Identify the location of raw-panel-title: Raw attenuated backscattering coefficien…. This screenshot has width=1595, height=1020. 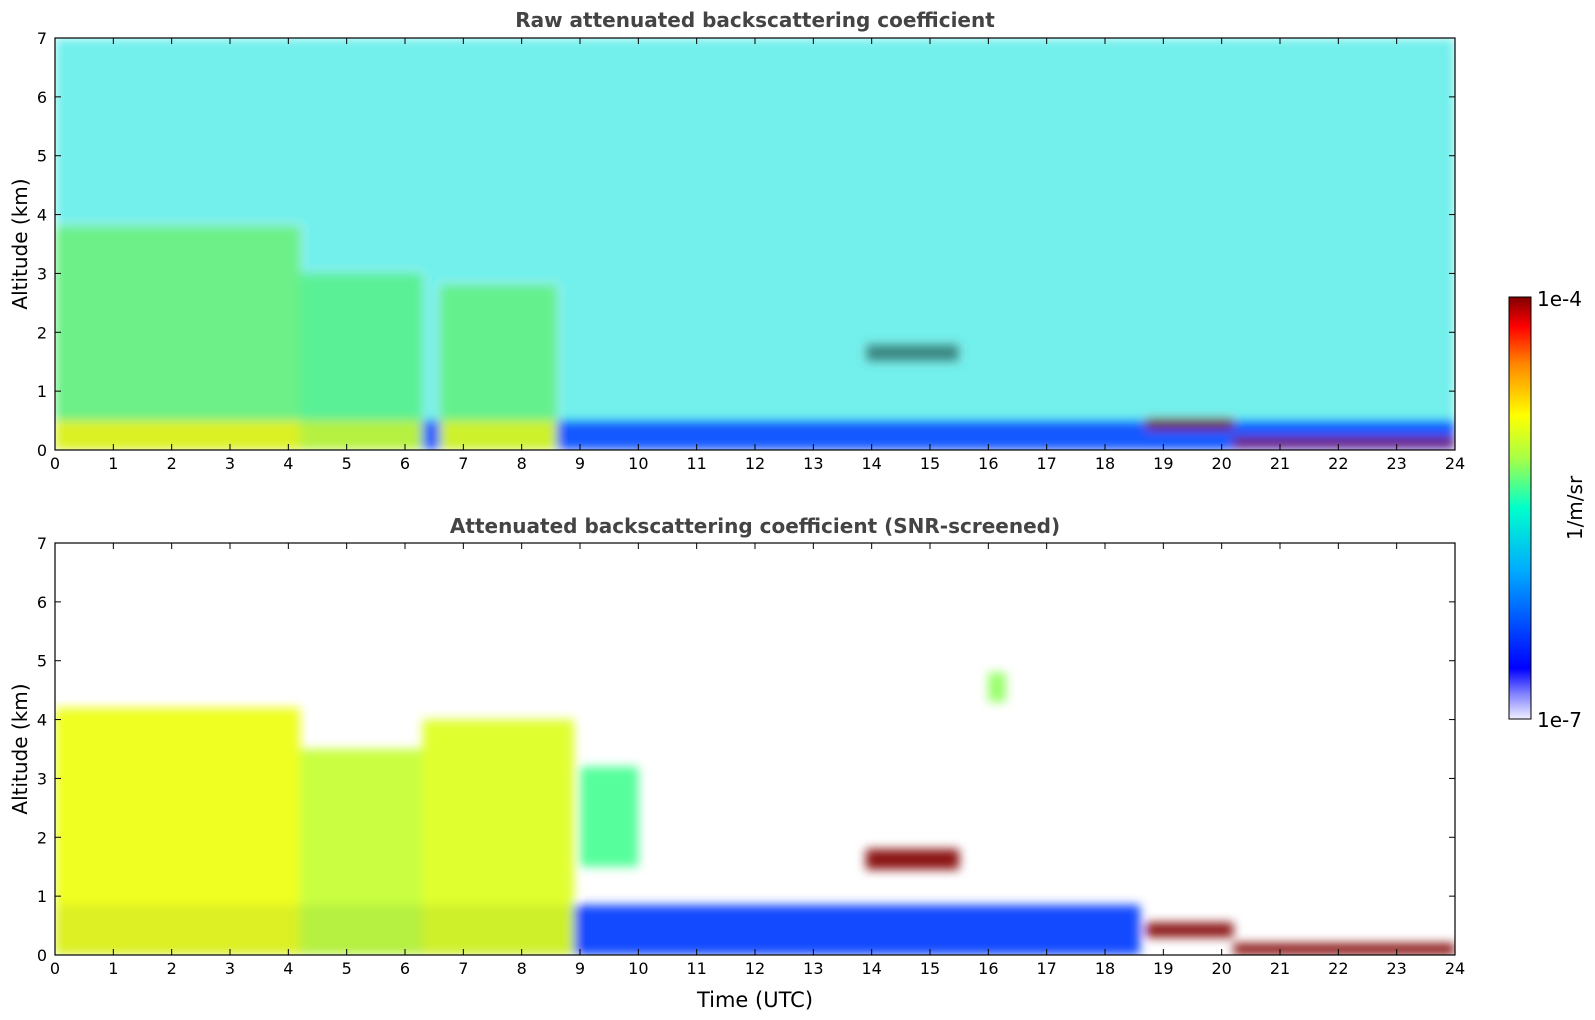
(755, 20).